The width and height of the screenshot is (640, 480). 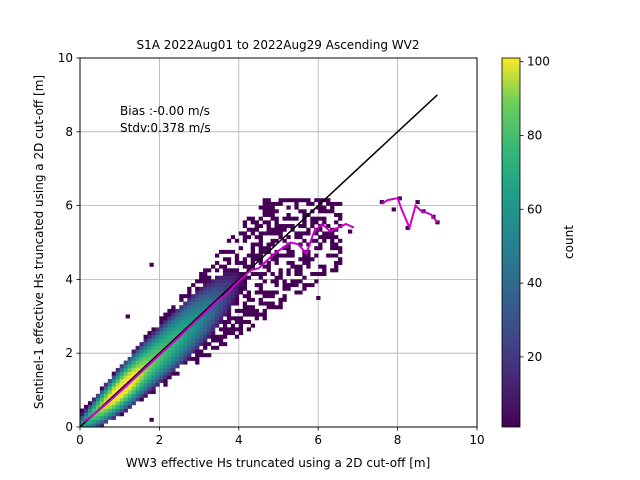 What do you see at coordinates (569, 242) in the screenshot?
I see `colorbar-label: count` at bounding box center [569, 242].